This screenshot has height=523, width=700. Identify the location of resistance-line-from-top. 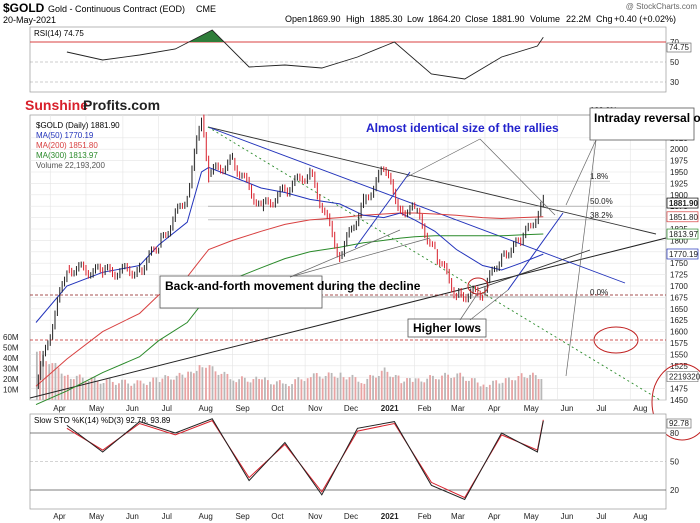
(432, 180).